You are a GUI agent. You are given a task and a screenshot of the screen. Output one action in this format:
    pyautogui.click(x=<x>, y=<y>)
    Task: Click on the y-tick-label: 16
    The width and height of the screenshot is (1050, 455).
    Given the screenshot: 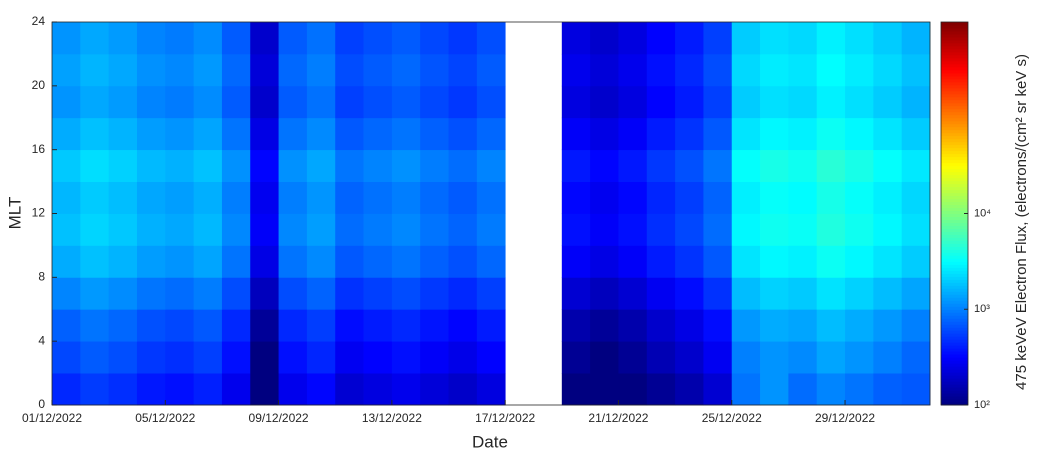 What is the action you would take?
    pyautogui.click(x=39, y=149)
    